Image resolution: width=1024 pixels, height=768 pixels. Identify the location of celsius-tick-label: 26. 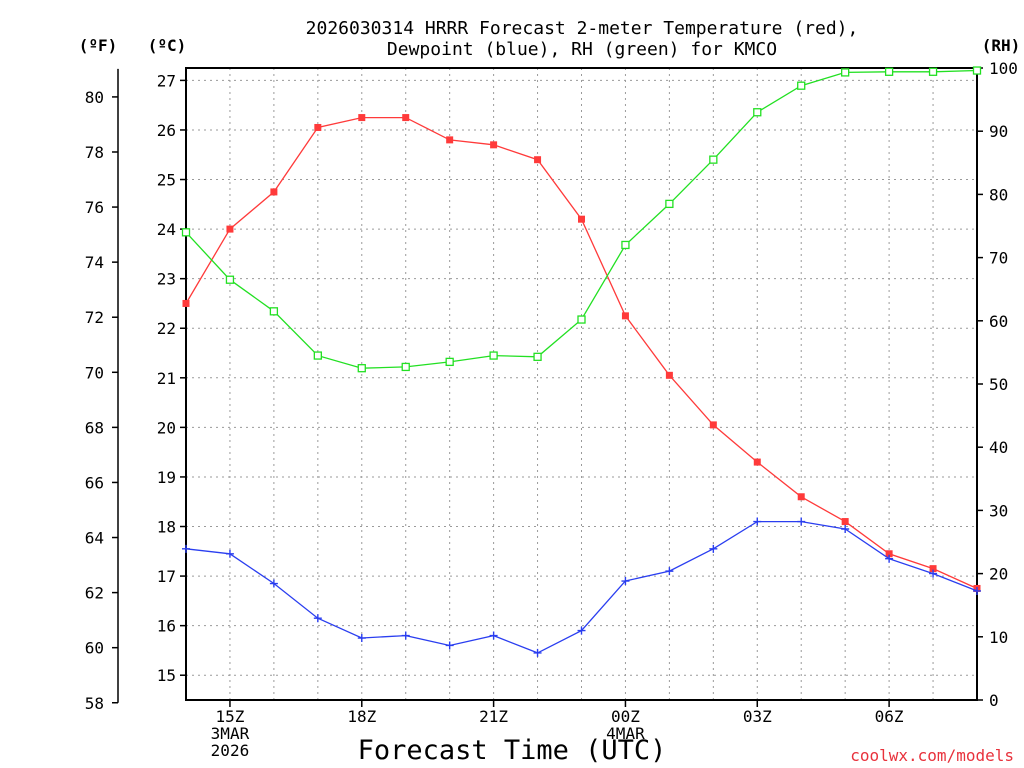
(166, 130).